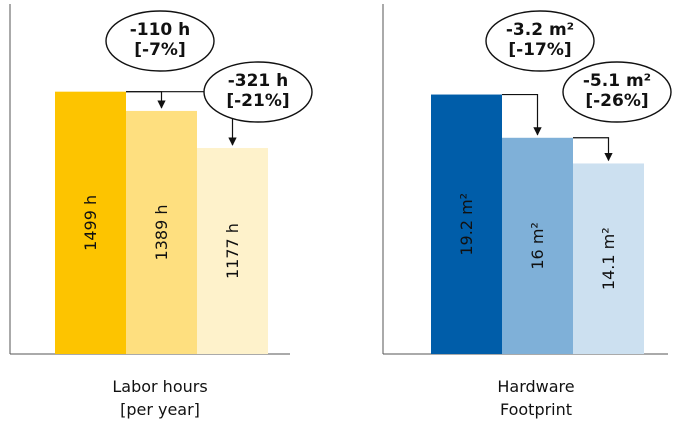  Describe the element at coordinates (540, 30) in the screenshot. I see `hardware-delta-text-1-1: -3.2 m²` at that location.